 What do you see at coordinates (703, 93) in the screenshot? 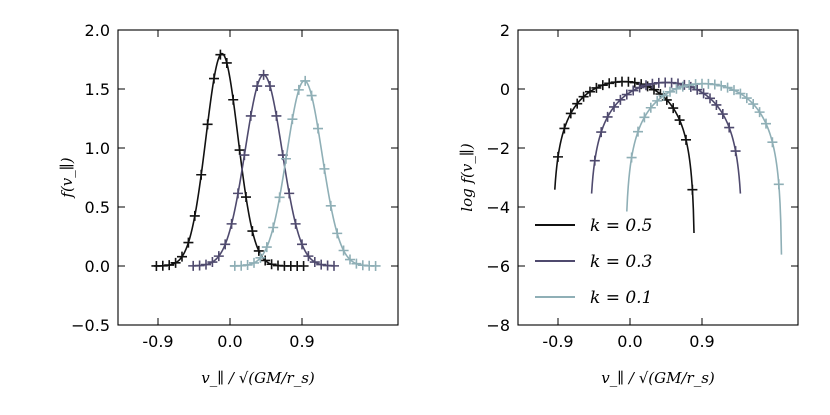
I see `right-marker-k=0.3-17` at bounding box center [703, 93].